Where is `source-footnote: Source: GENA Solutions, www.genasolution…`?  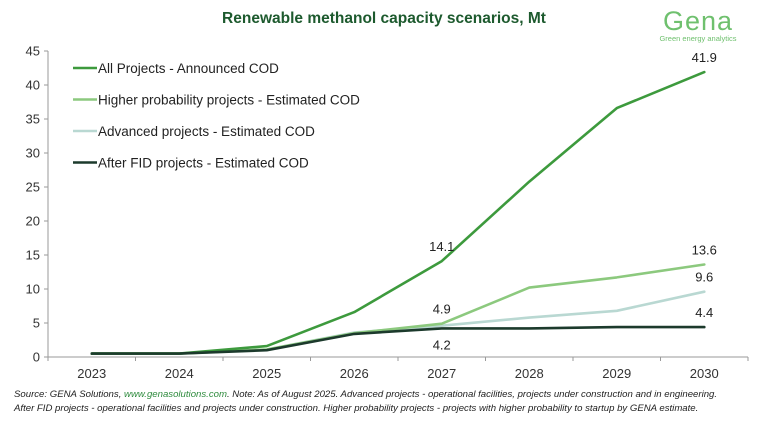 source-footnote: Source: GENA Solutions, www.genasolution… is located at coordinates (386, 401).